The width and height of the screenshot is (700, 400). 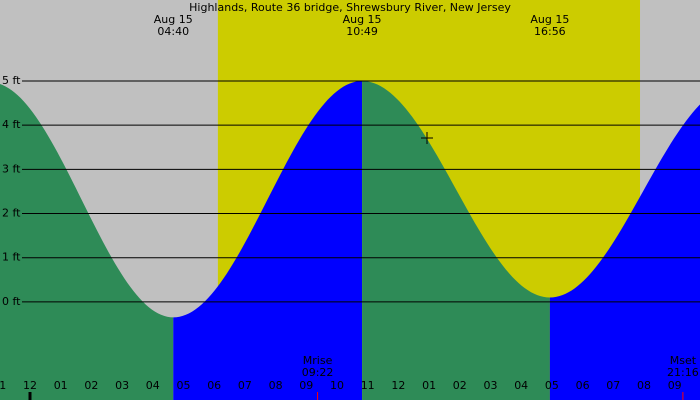 What do you see at coordinates (683, 372) in the screenshot?
I see `moon-time: 21:16` at bounding box center [683, 372].